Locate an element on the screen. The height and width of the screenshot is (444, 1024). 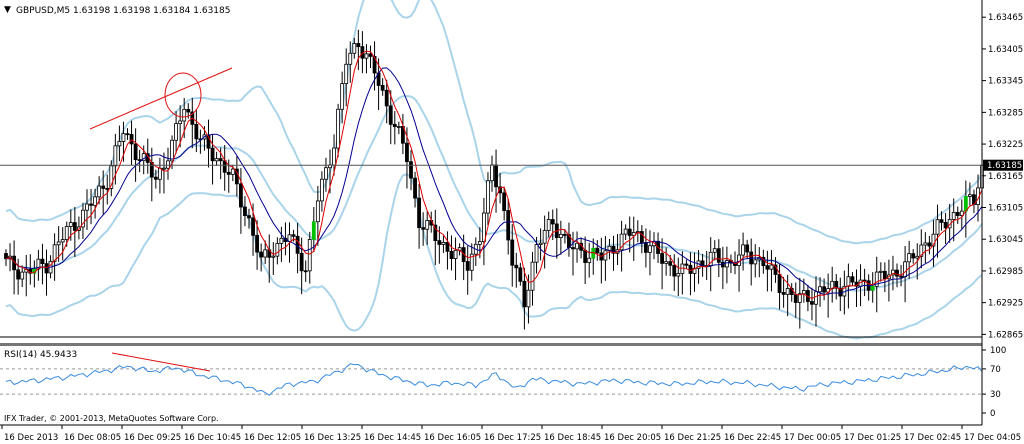
dropdown-glyph: ▼ is located at coordinates (7, 10).